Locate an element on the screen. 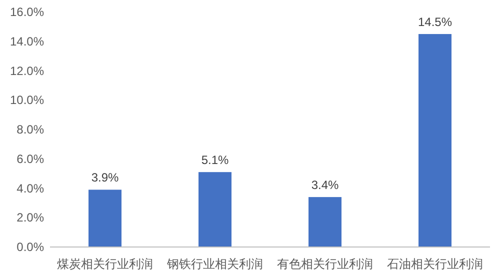 Image resolution: width=496 pixels, height=278 pixels. data-label: 5.1% is located at coordinates (215, 160).